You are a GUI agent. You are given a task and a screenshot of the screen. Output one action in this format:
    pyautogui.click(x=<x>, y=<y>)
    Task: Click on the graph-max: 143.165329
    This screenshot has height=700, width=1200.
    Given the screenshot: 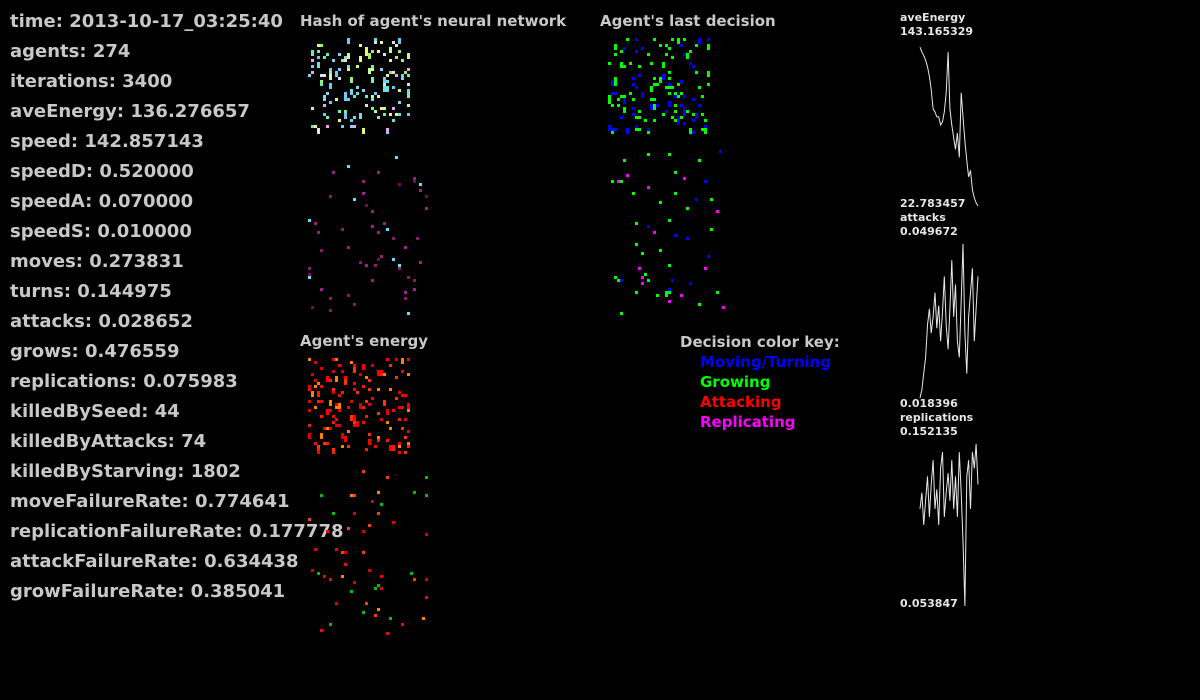 What is the action you would take?
    pyautogui.click(x=937, y=31)
    